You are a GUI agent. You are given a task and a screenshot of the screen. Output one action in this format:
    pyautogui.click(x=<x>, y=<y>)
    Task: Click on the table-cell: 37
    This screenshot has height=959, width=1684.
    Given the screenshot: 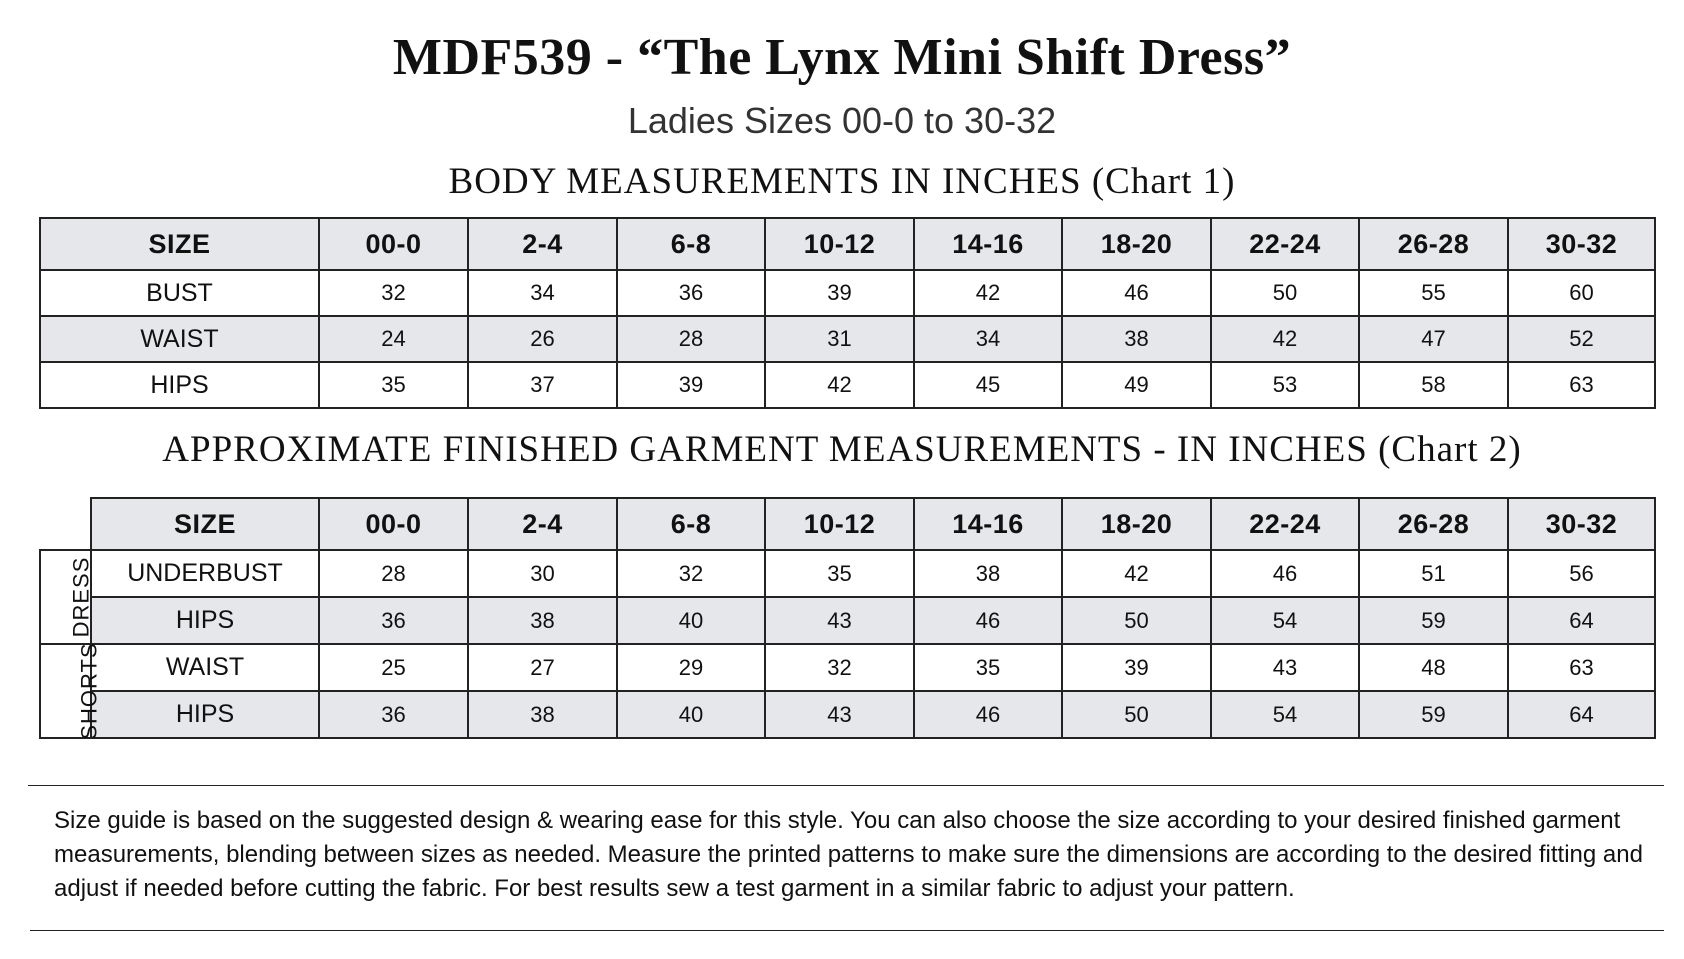 What is the action you would take?
    pyautogui.click(x=542, y=385)
    